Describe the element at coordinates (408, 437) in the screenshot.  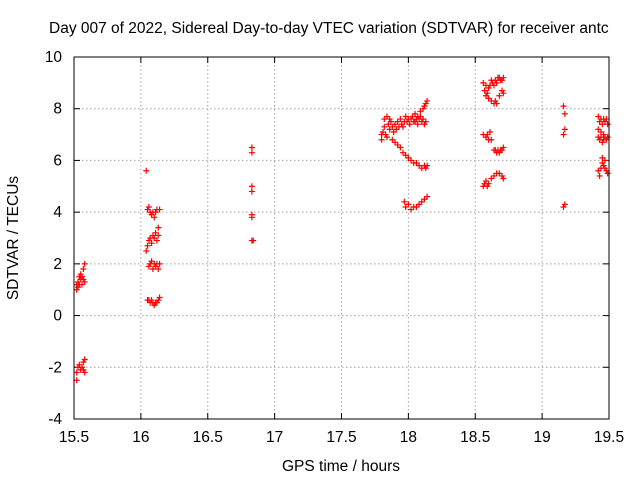
I see `x-tick-label: 18` at that location.